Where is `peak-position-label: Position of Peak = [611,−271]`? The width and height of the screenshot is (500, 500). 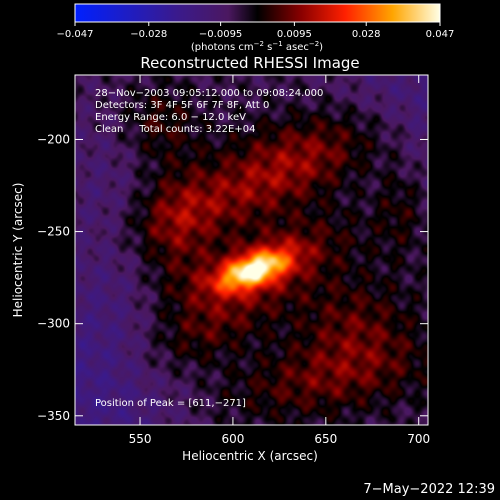
peak-position-label: Position of Peak = [611,−271] is located at coordinates (170, 403).